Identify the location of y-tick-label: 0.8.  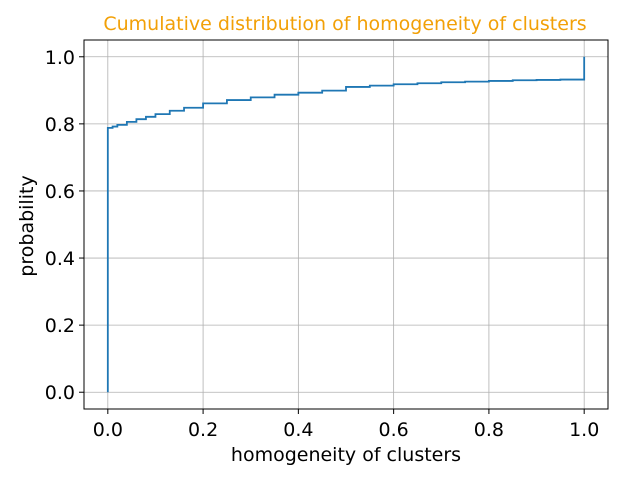
(60, 125).